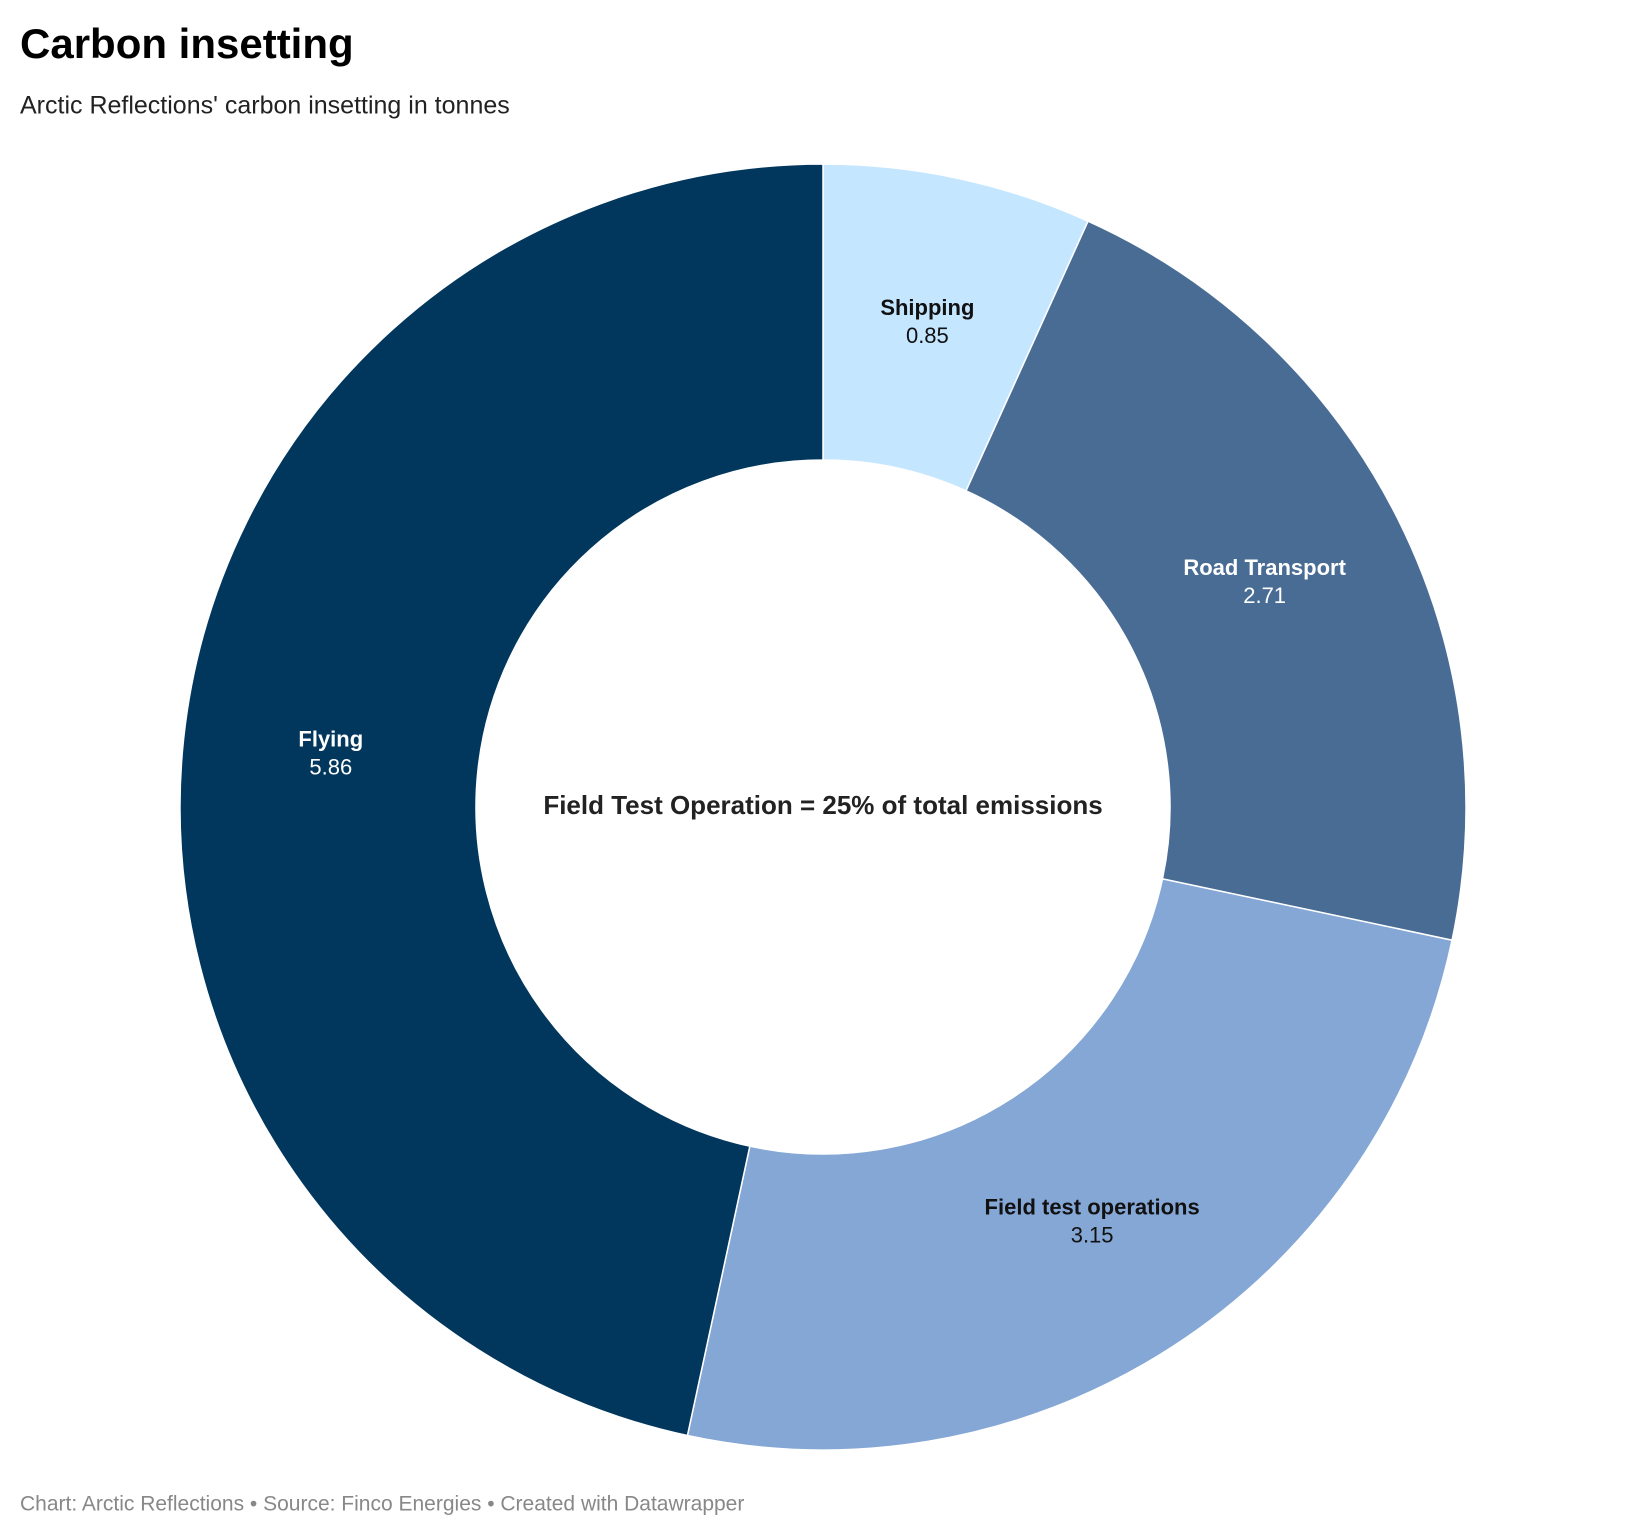 The image size is (1640, 1535). I want to click on slice-label: Flying, so click(330, 738).